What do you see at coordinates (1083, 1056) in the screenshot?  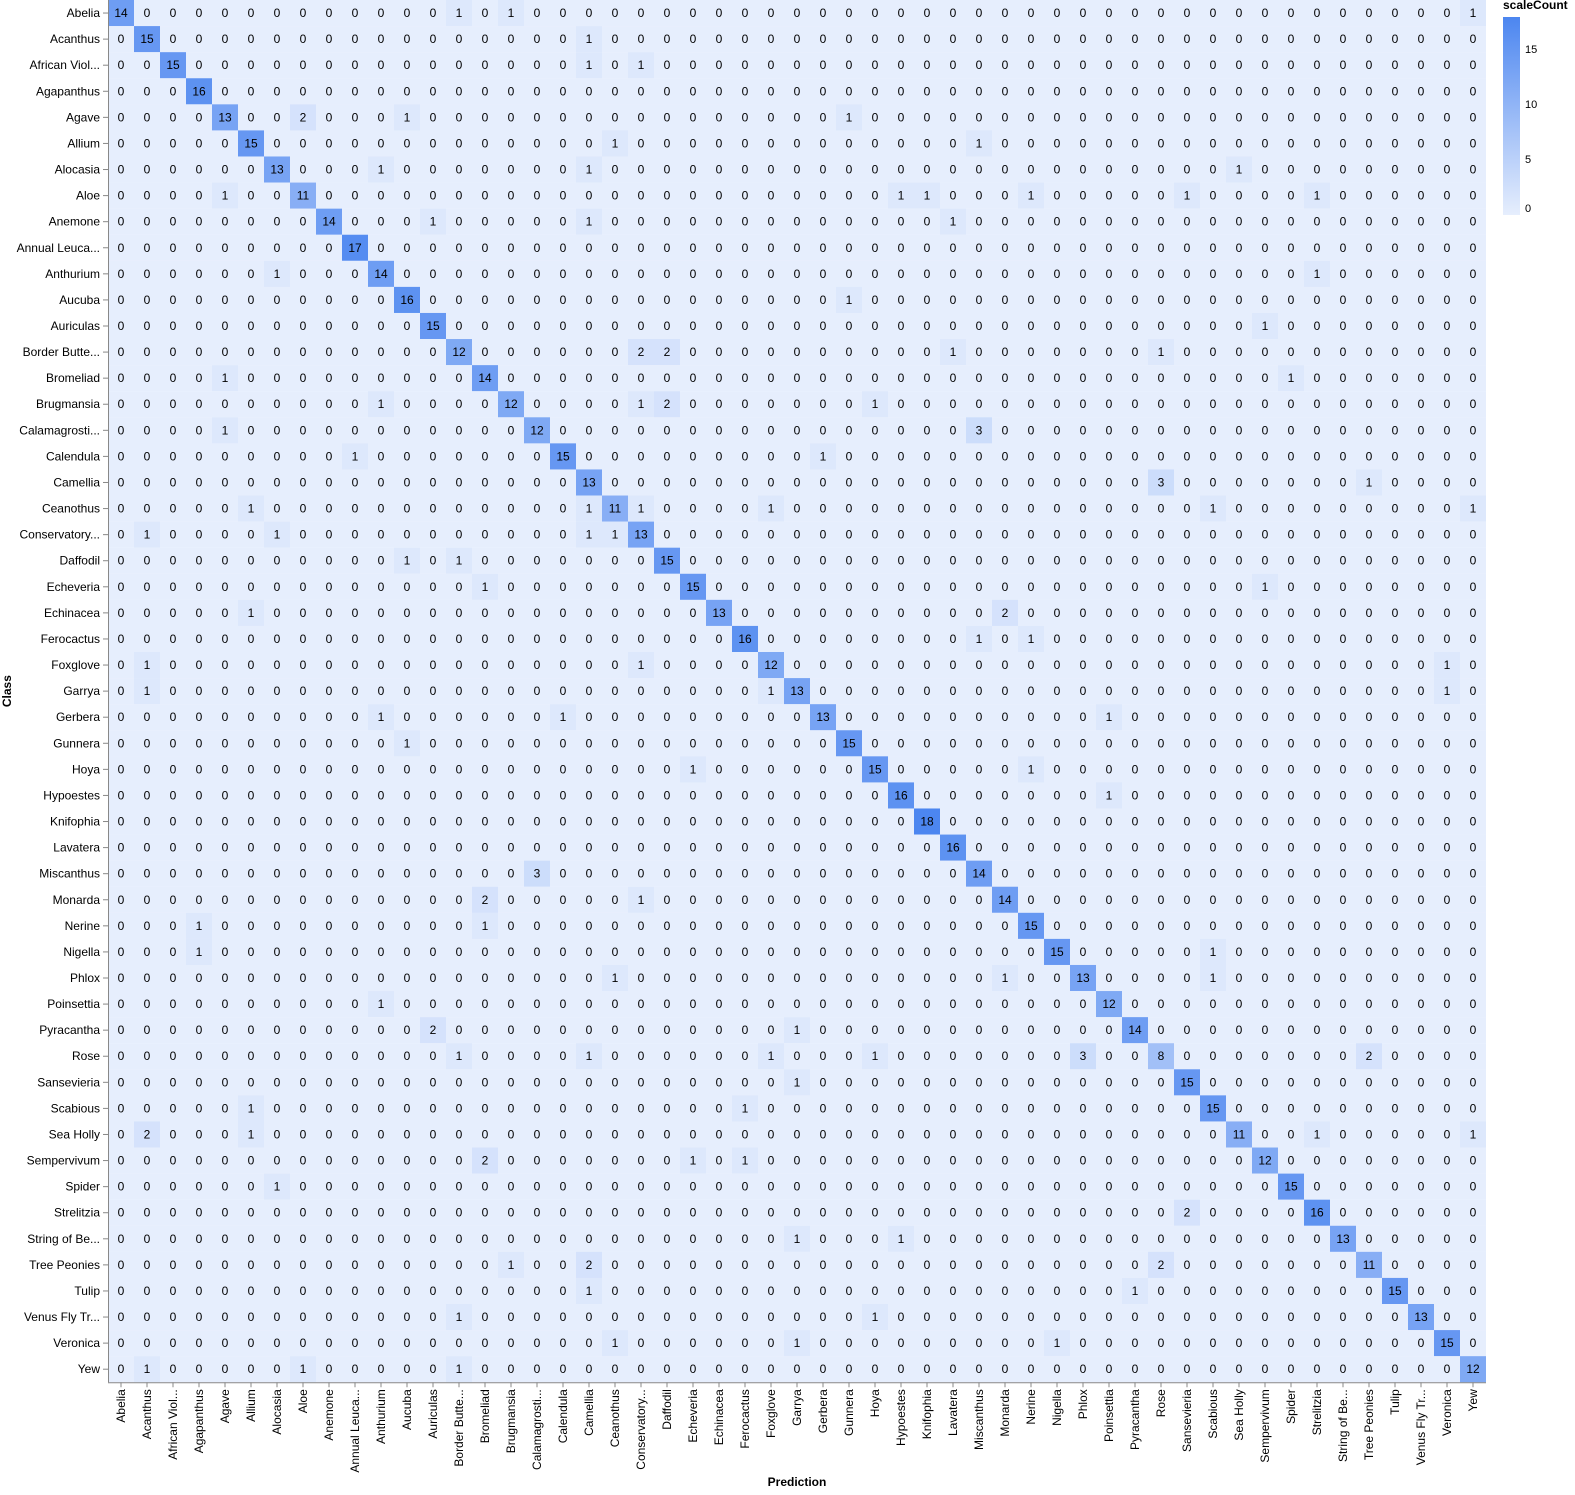 I see `cell-value-label: 3` at bounding box center [1083, 1056].